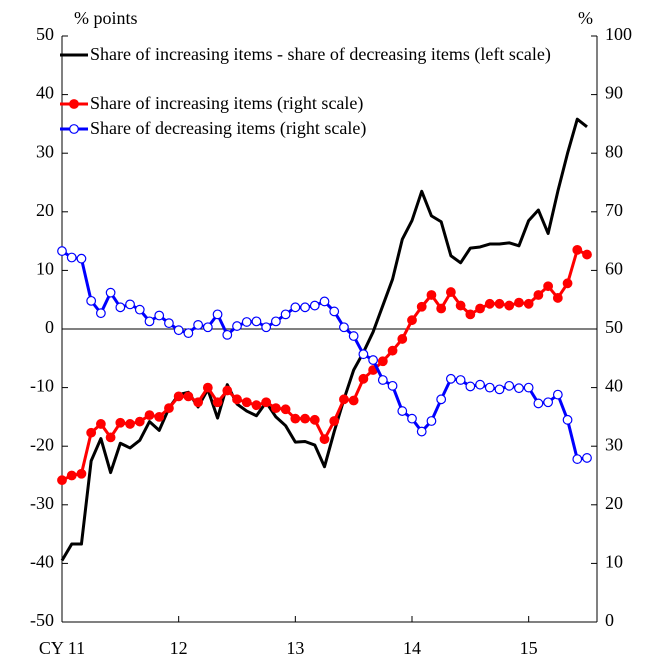 This screenshot has height=664, width=645. What do you see at coordinates (295, 648) in the screenshot?
I see `x-tick-label: 13` at bounding box center [295, 648].